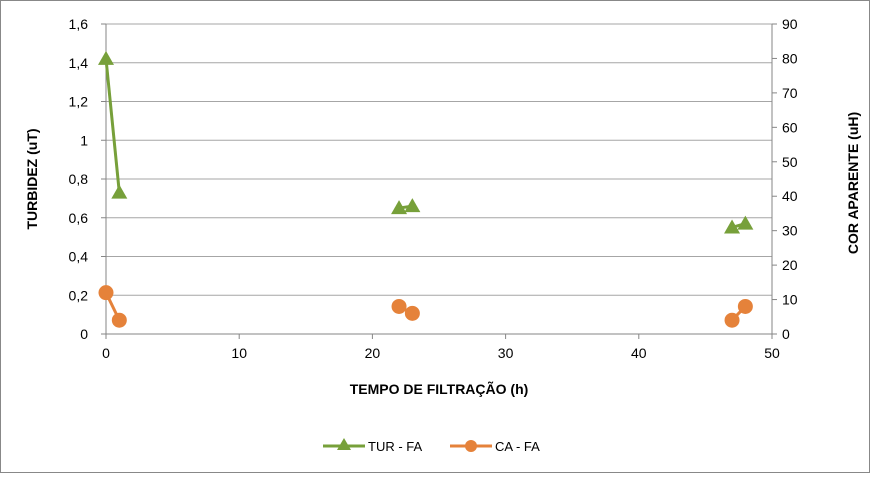 The image size is (870, 477). What do you see at coordinates (471, 446) in the screenshot?
I see `legend-marker-ca-fa` at bounding box center [471, 446].